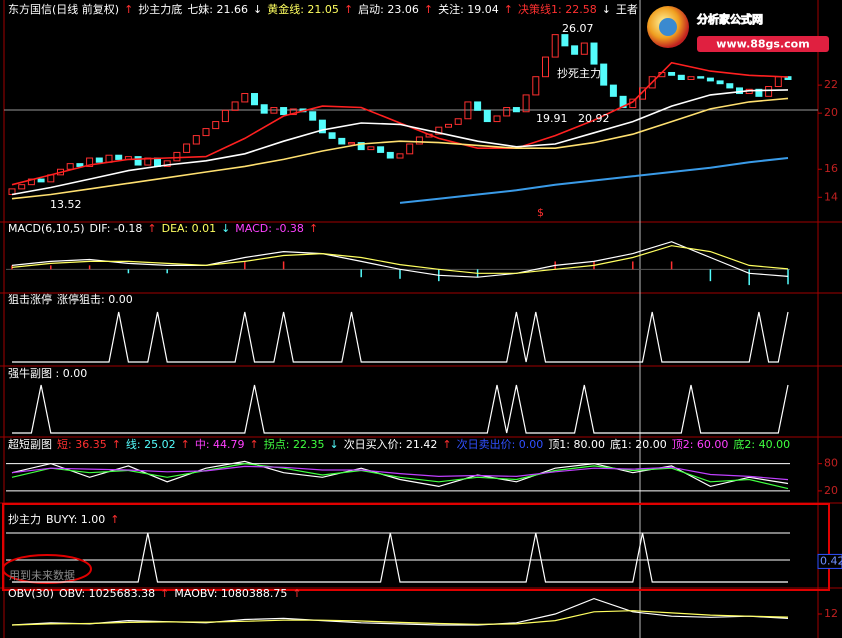  What do you see at coordinates (540, 212) in the screenshot?
I see `annotation: $` at bounding box center [540, 212].